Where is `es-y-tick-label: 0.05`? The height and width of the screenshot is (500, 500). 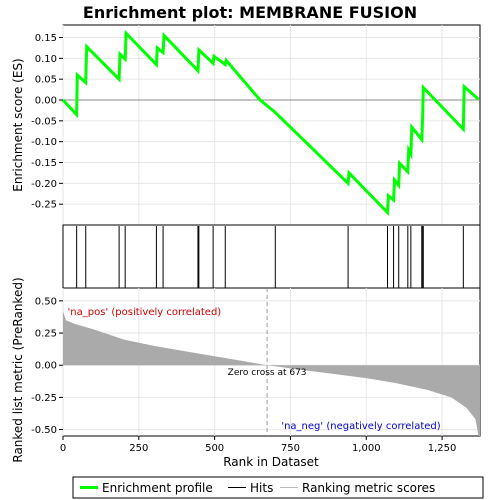 es-y-tick-label: 0.05 is located at coordinates (46, 80).